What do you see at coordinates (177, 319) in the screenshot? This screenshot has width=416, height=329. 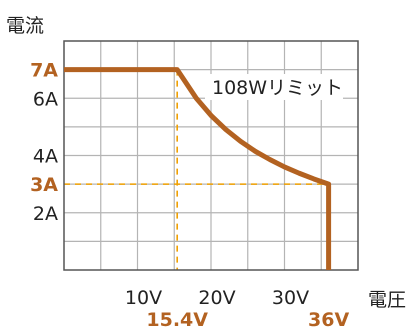 I see `x-highlight-label: 15.4V` at bounding box center [177, 319].